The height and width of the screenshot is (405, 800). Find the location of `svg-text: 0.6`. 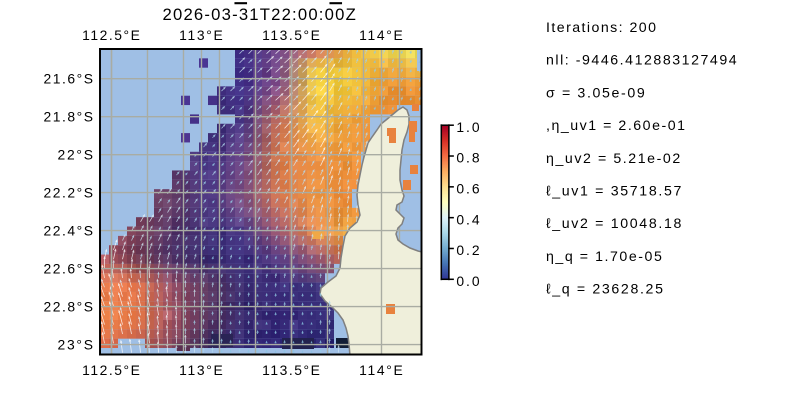

svg-text: 0.6 is located at coordinates (468, 189).